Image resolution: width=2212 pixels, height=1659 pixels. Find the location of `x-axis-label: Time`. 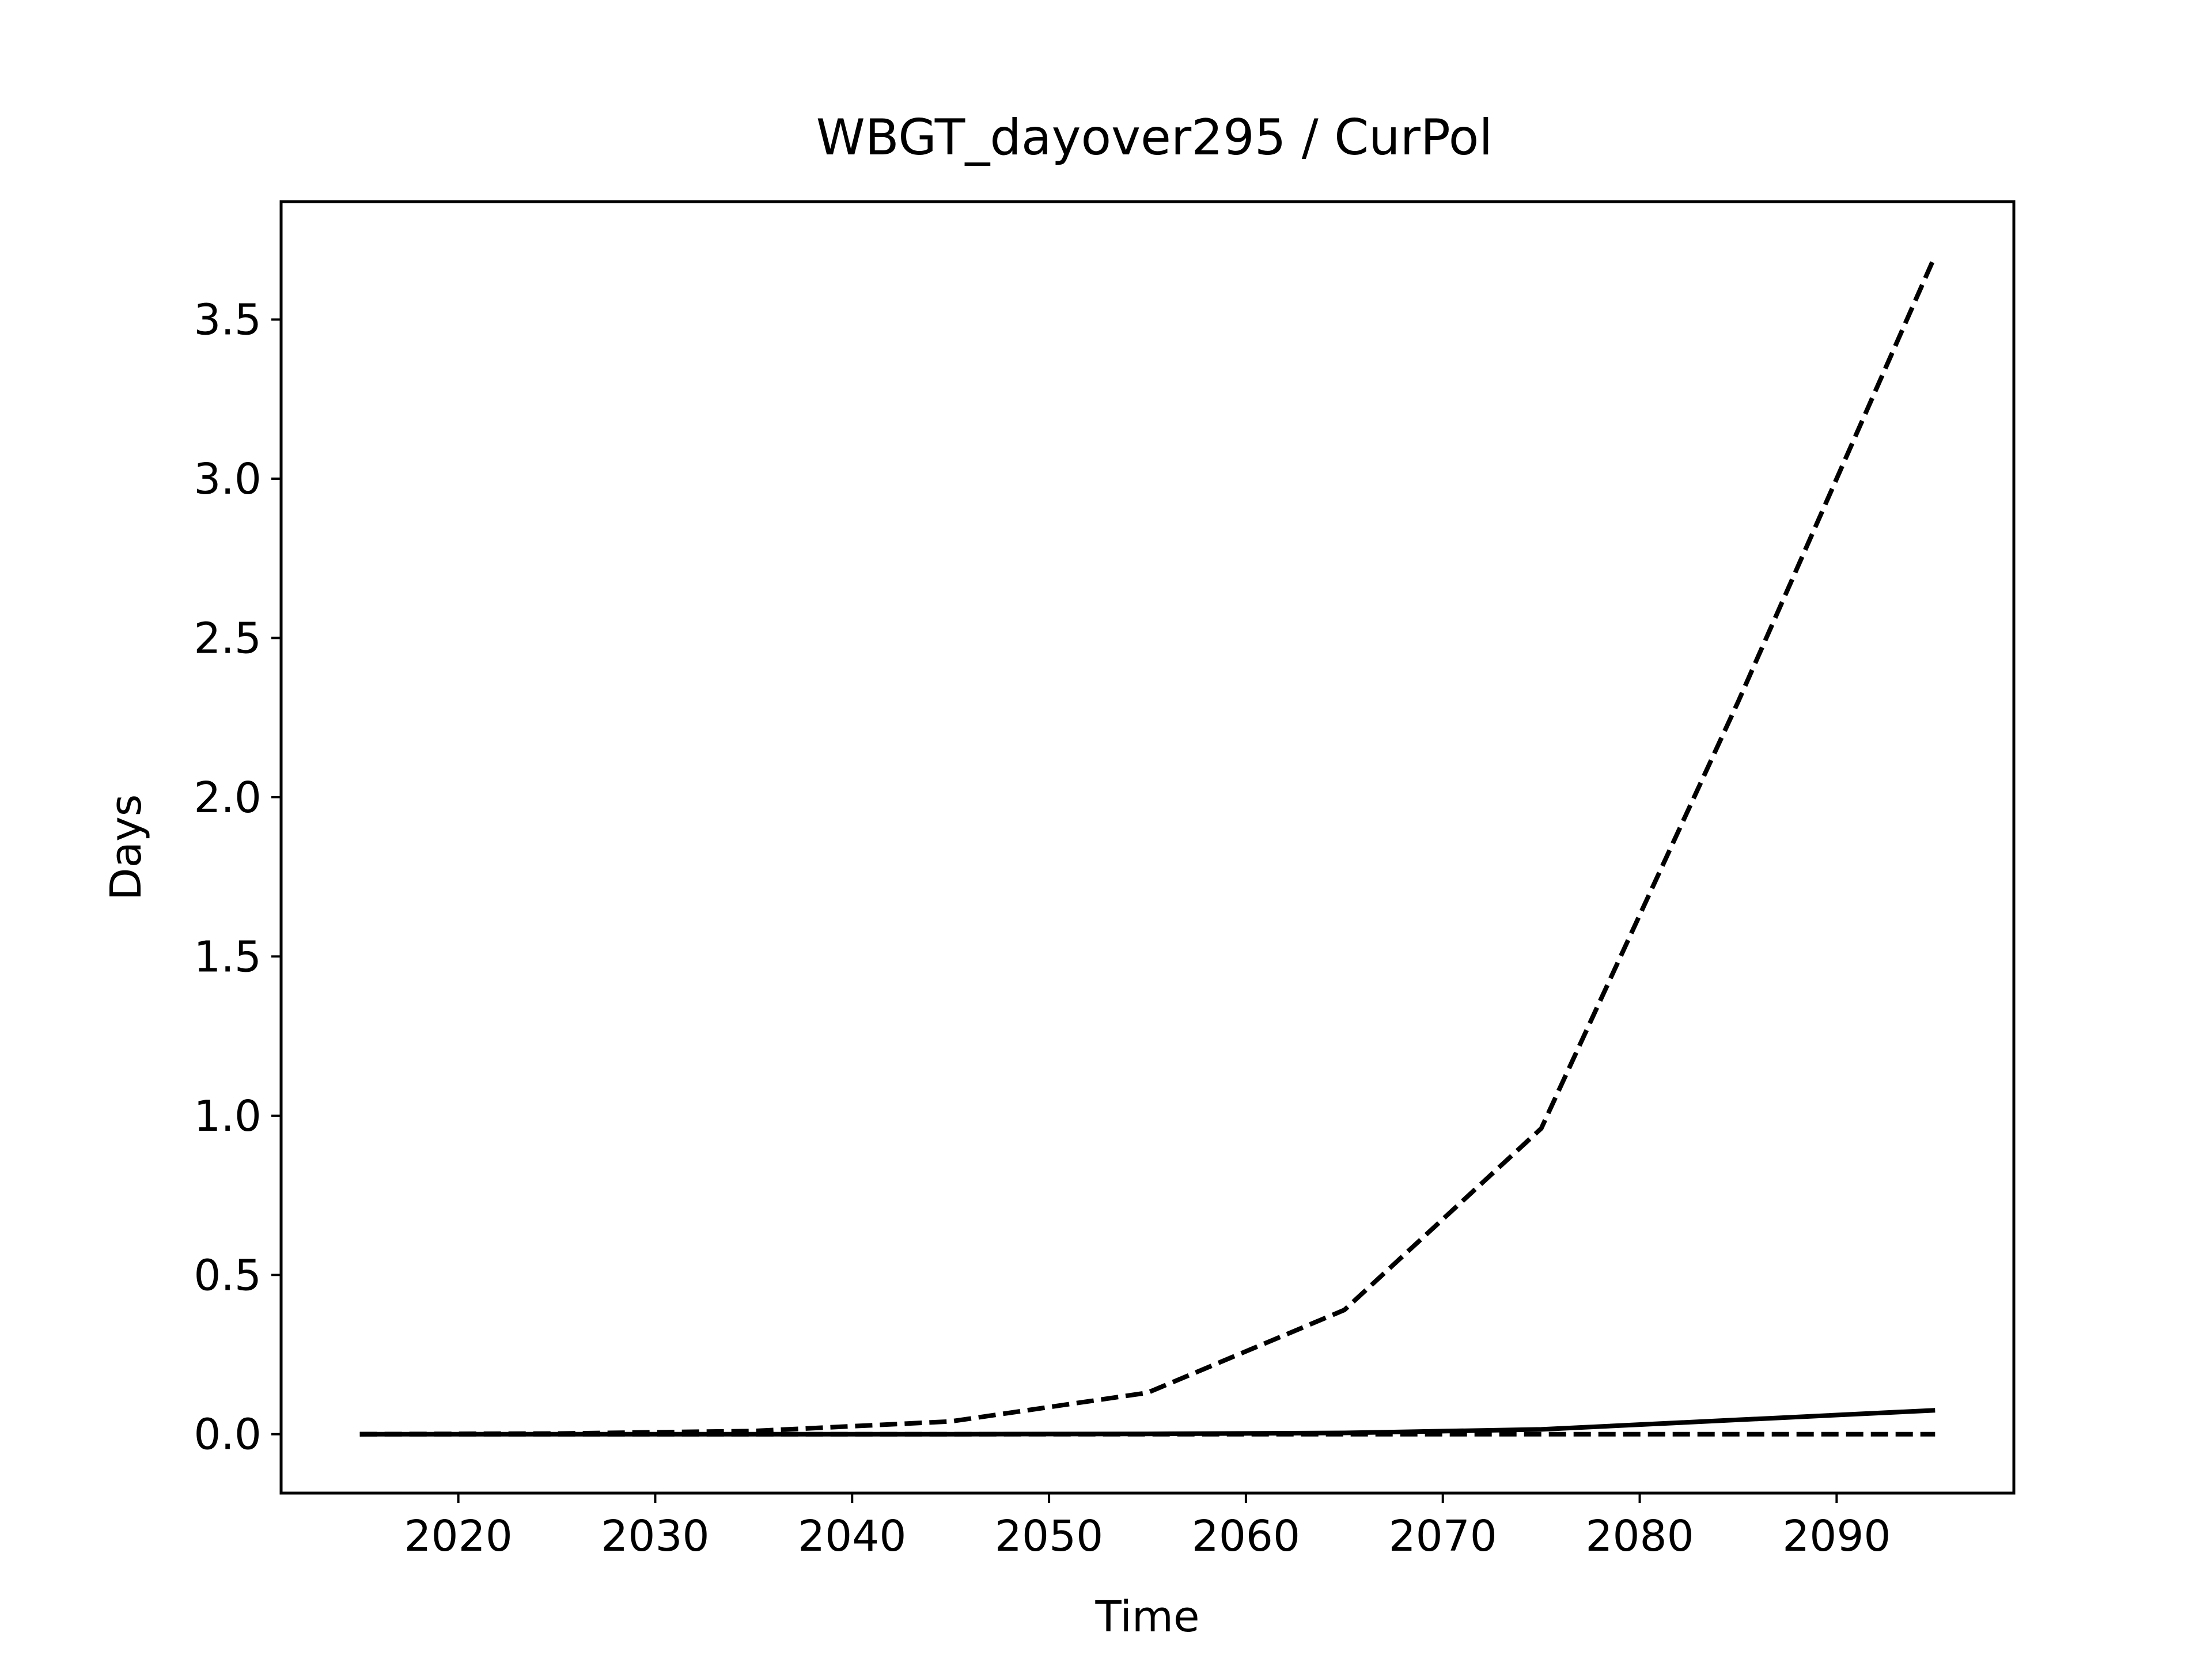

x-axis-label: Time is located at coordinates (1146, 1617).